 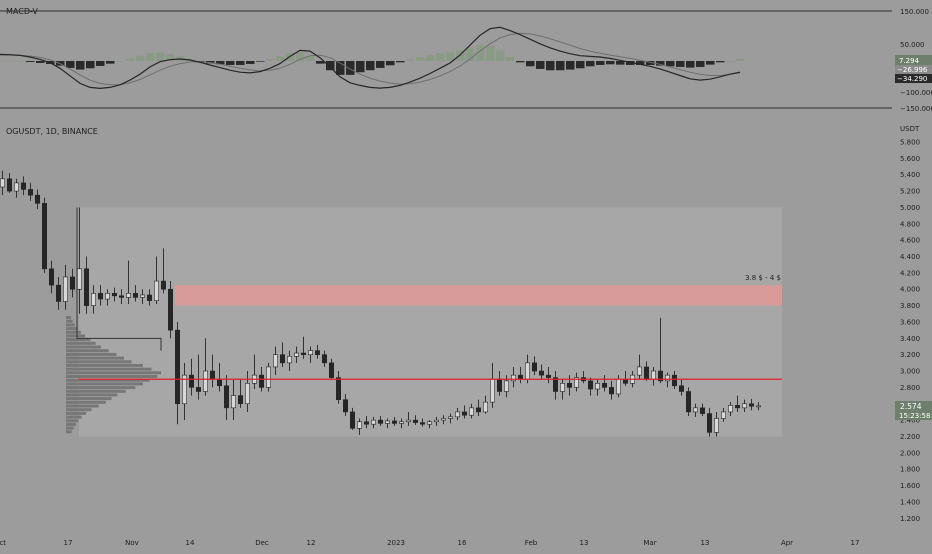 What do you see at coordinates (910, 273) in the screenshot?
I see `price-tick-label: 4.200` at bounding box center [910, 273].